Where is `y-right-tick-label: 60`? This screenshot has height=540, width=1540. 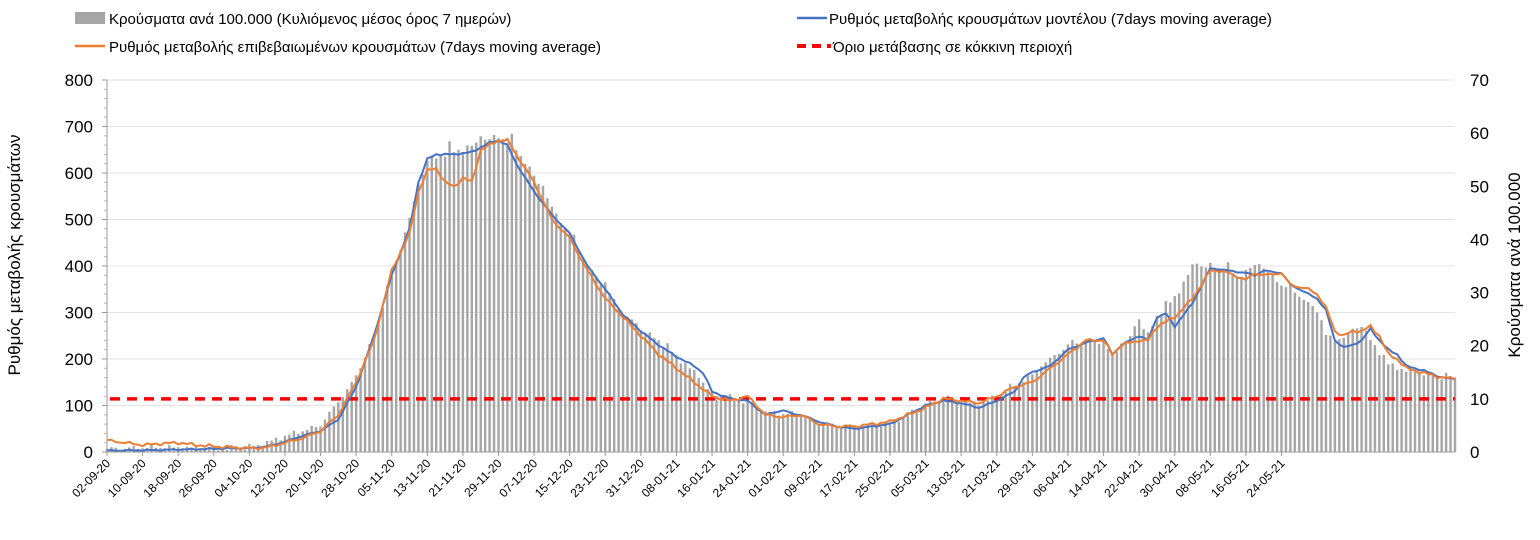 y-right-tick-label: 60 is located at coordinates (1479, 133).